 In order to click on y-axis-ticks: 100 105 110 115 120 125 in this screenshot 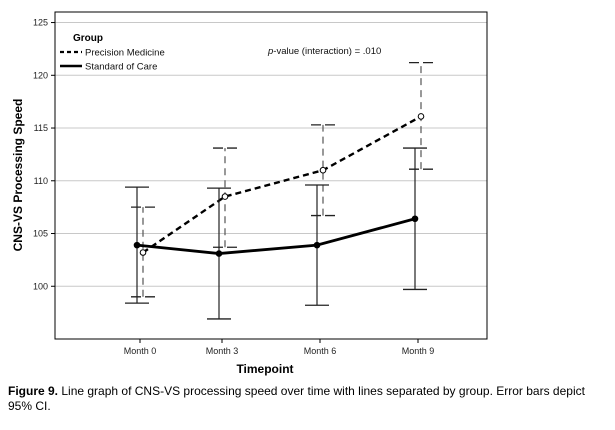, I will do `click(44, 154)`.